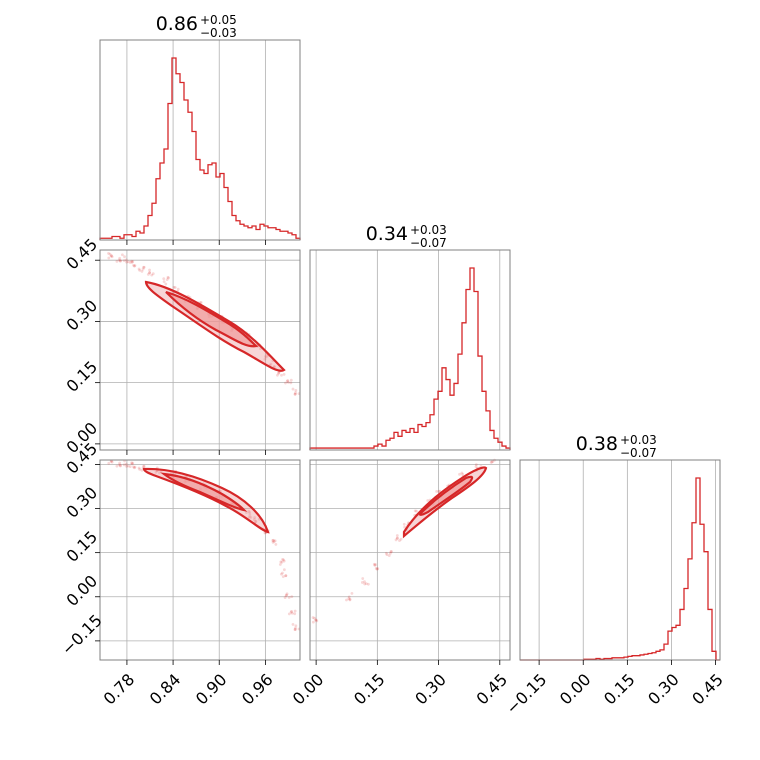  Describe the element at coordinates (218, 33) in the screenshot. I see `title-param1-minus: −0.03` at that location.